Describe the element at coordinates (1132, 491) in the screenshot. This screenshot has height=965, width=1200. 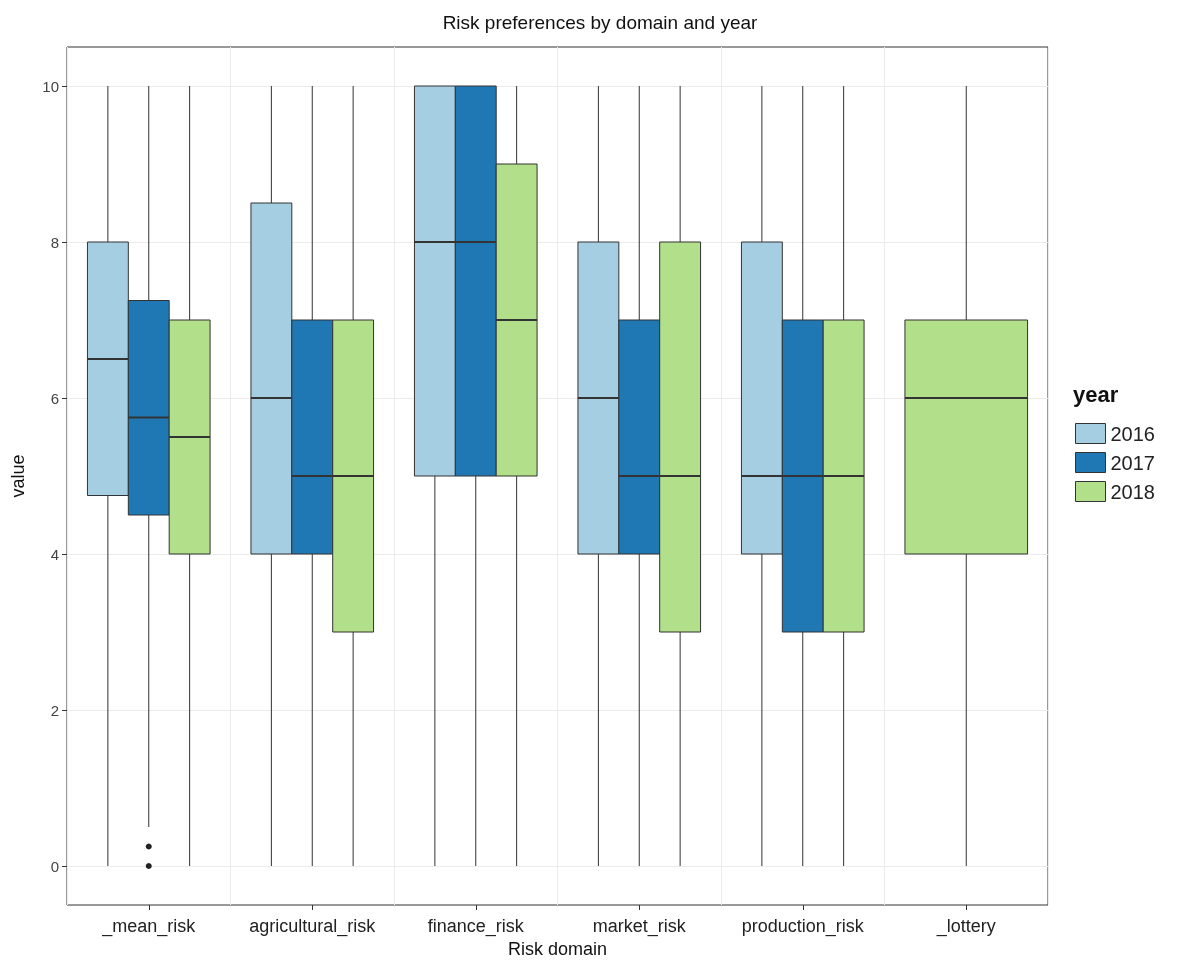
I see `legend-label: 2018` at that location.